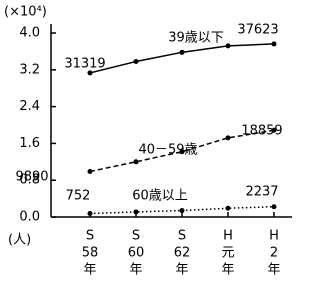 The image size is (320, 304). Describe the element at coordinates (274, 253) in the screenshot. I see `x-tick-label: 2` at that location.